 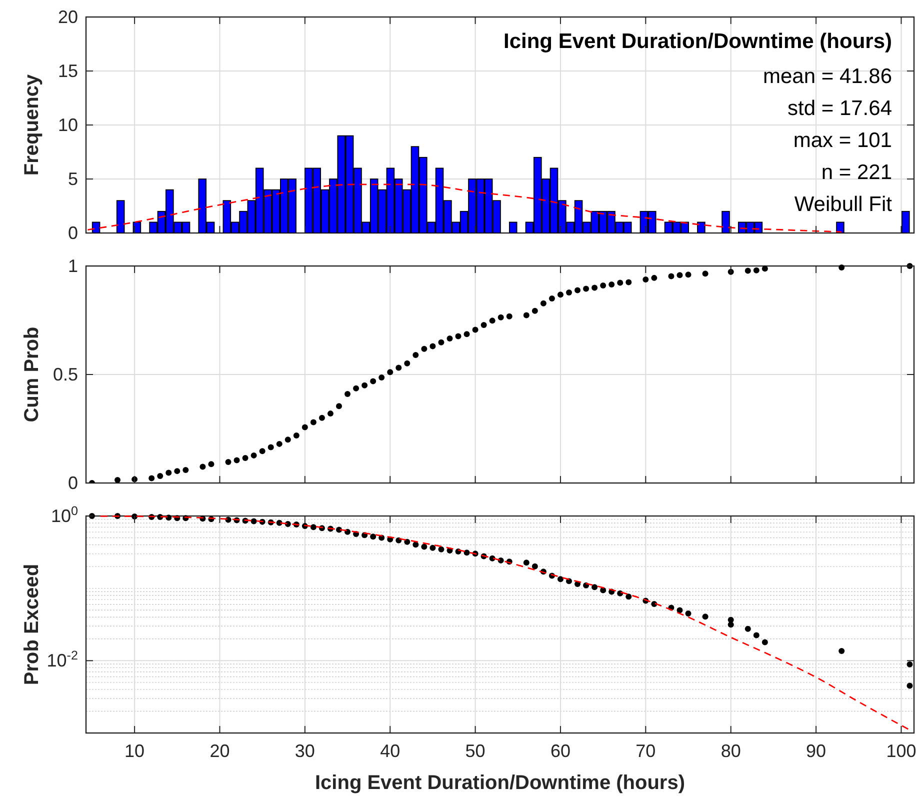 What do you see at coordinates (134, 751) in the screenshot?
I see `x-tick-label: 10` at bounding box center [134, 751].